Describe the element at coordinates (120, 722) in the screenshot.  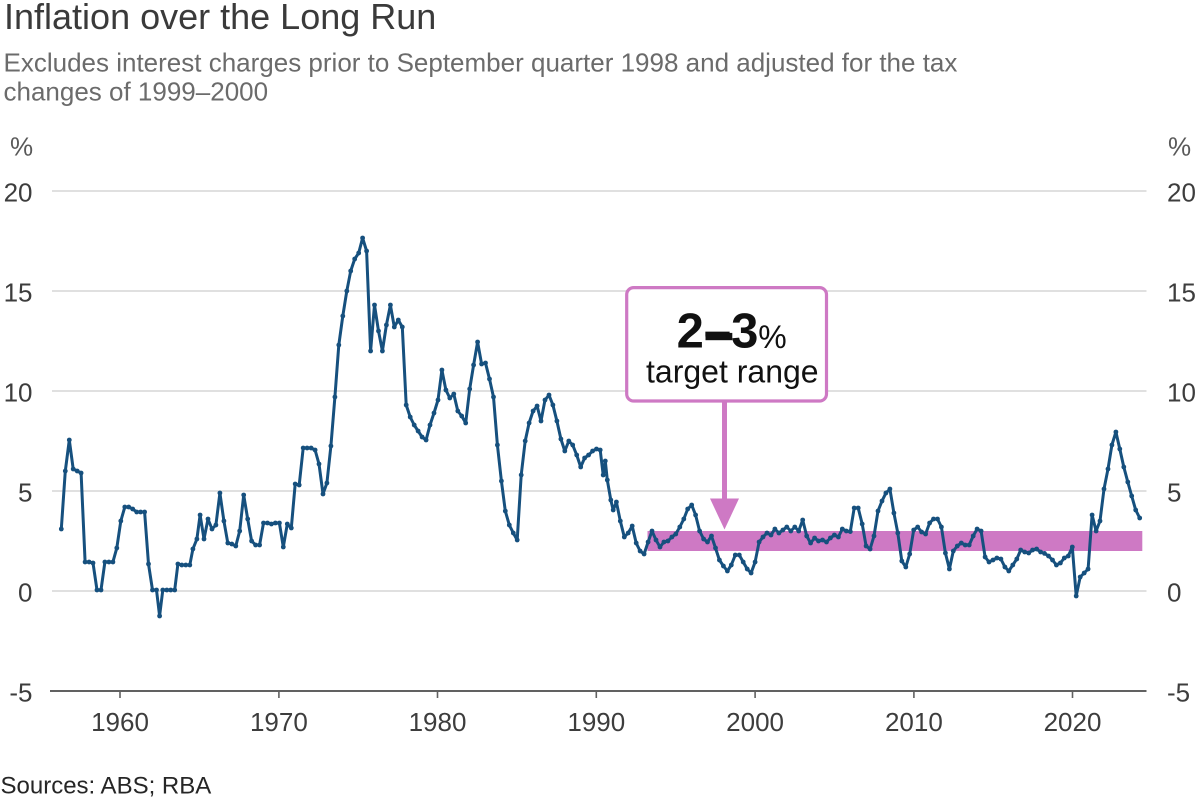
I see `svg-text: 1960` at that location.